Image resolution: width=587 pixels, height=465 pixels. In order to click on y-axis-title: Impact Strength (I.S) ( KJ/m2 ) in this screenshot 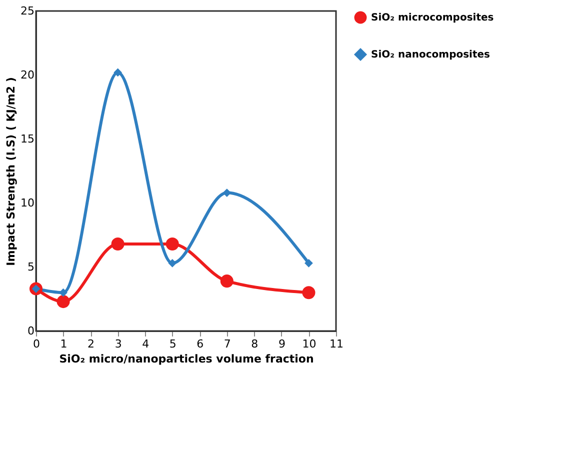, I will do `click(11, 171)`.